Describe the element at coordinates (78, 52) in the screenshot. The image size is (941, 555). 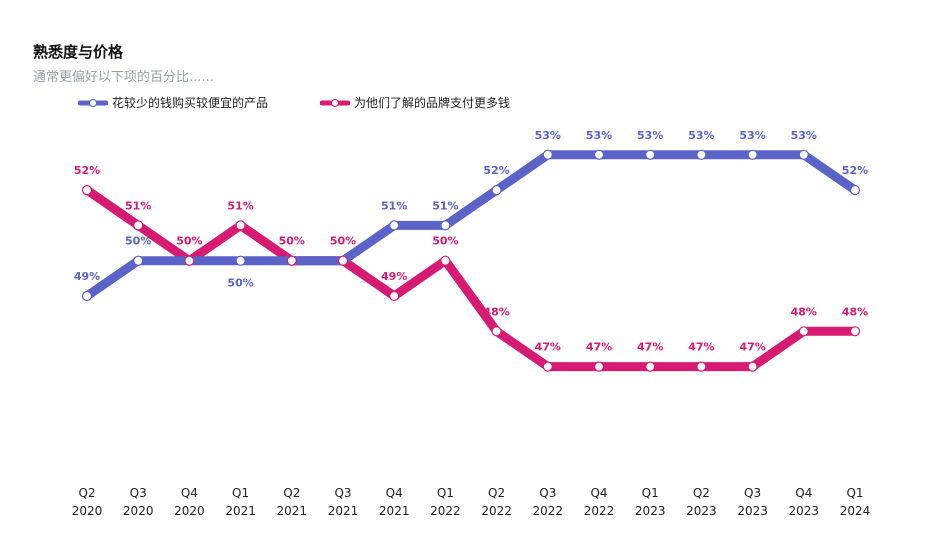
I see `chart-title: 熟悉度与价格` at that location.